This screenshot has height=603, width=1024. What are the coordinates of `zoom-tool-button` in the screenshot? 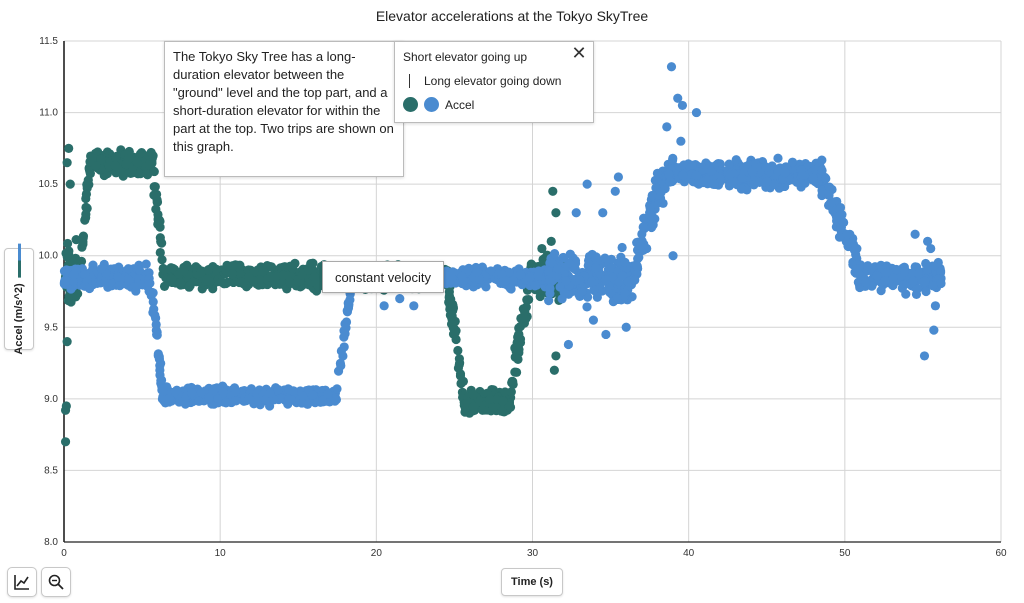 It's located at (56, 582).